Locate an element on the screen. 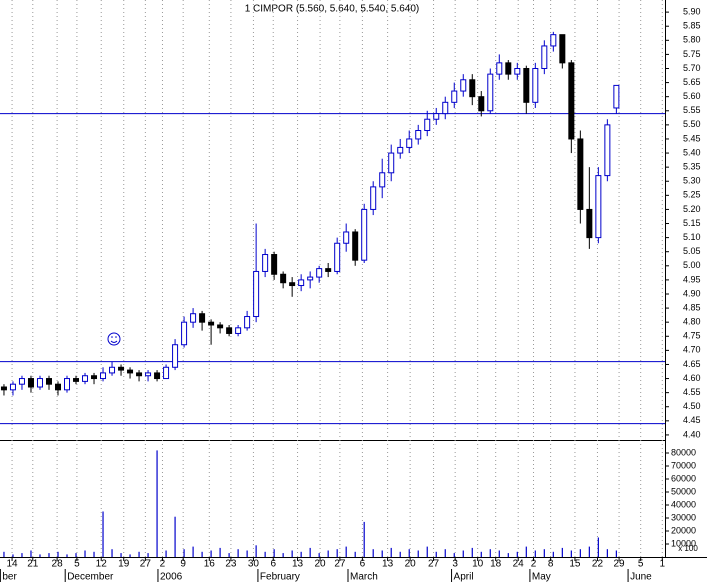 This screenshot has width=707, height=582. x-tick-label: 12 is located at coordinates (102, 564).